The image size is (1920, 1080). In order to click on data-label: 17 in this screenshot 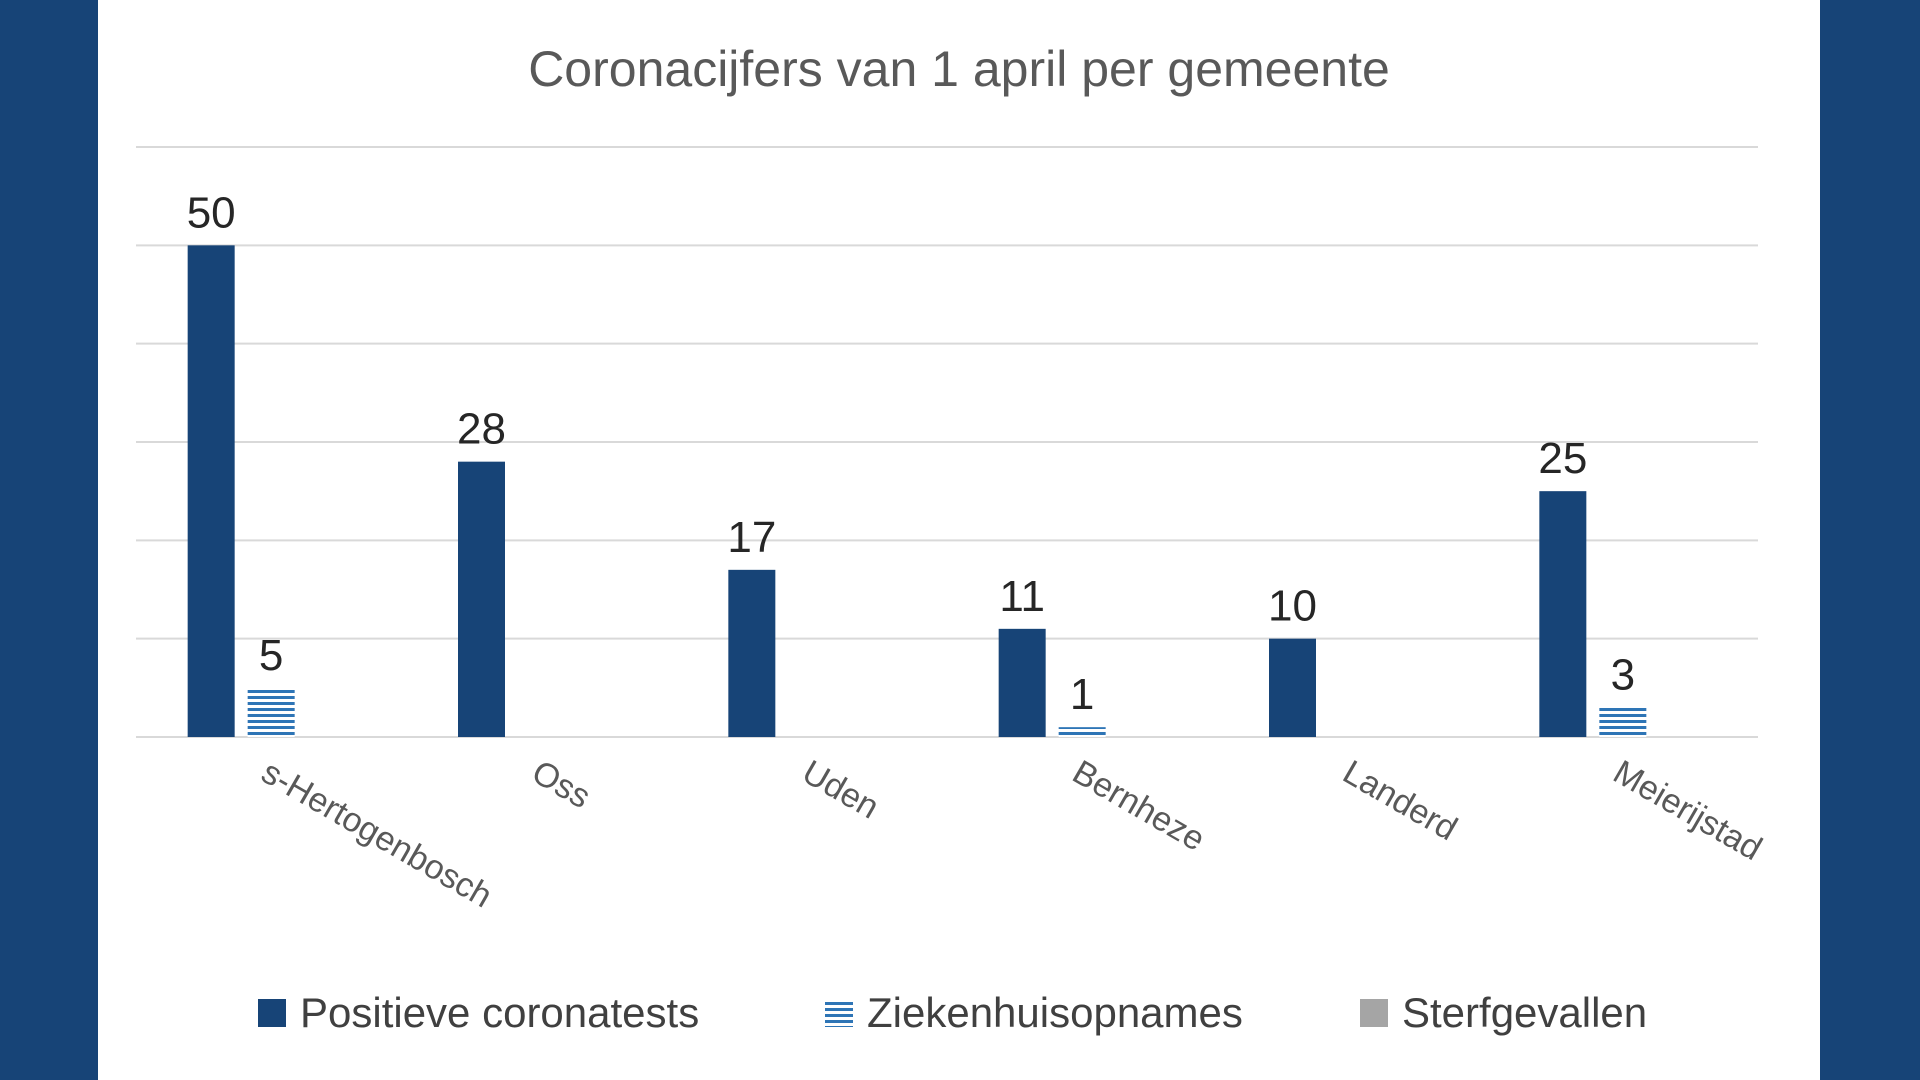, I will do `click(751, 537)`.